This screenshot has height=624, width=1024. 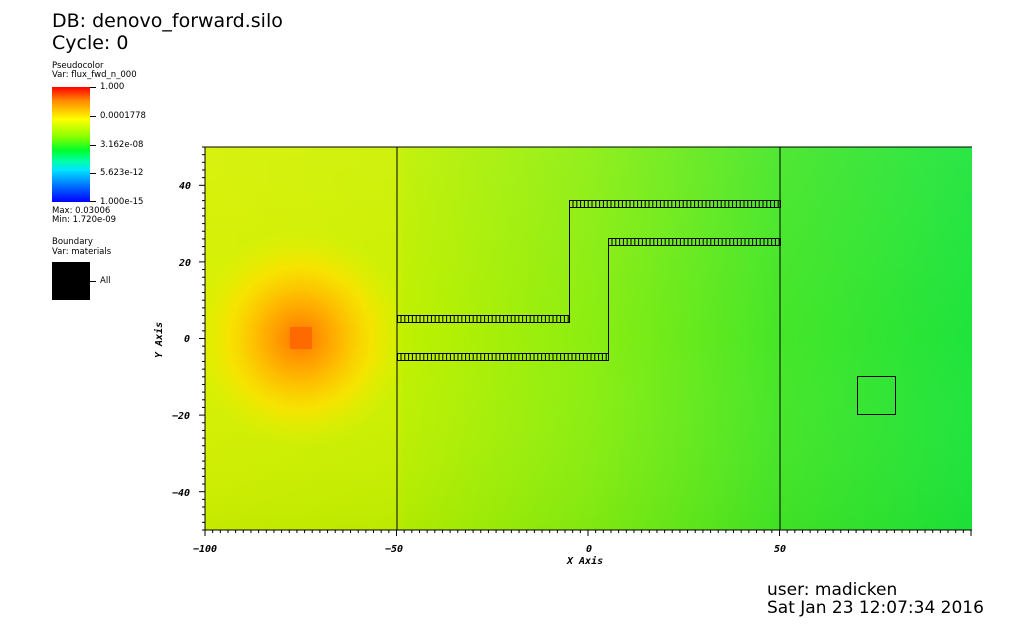 I want to click on y-tick-label: 20, so click(x=184, y=263).